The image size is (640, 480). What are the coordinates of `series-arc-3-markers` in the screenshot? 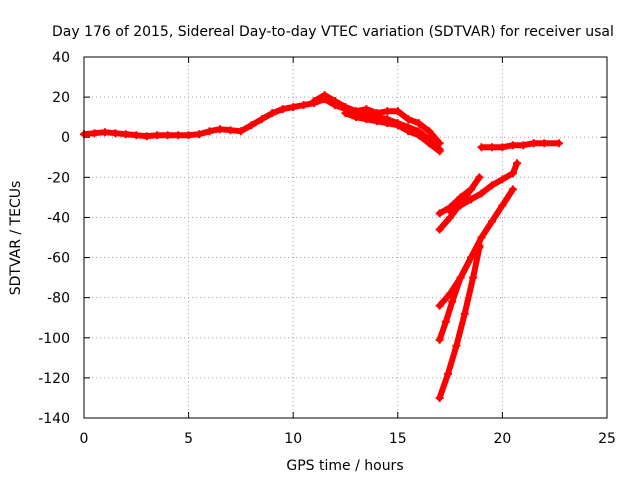 It's located at (484, 187).